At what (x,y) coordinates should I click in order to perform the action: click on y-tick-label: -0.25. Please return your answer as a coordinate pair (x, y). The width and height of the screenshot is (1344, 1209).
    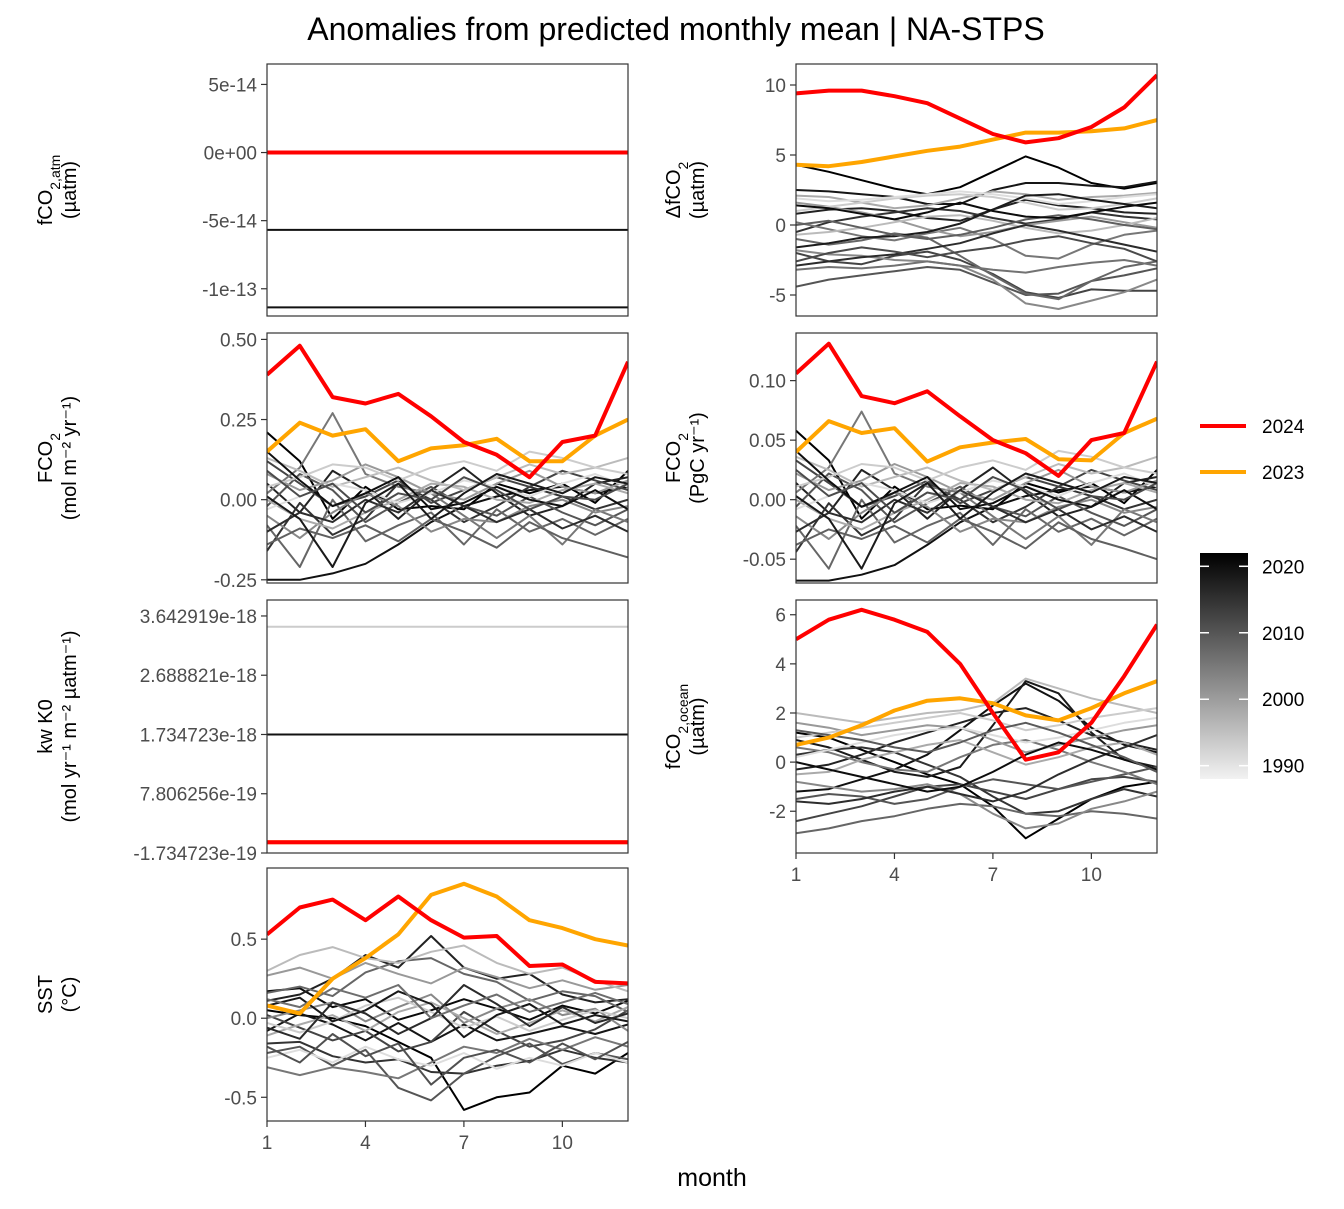
    Looking at the image, I should click on (235, 581).